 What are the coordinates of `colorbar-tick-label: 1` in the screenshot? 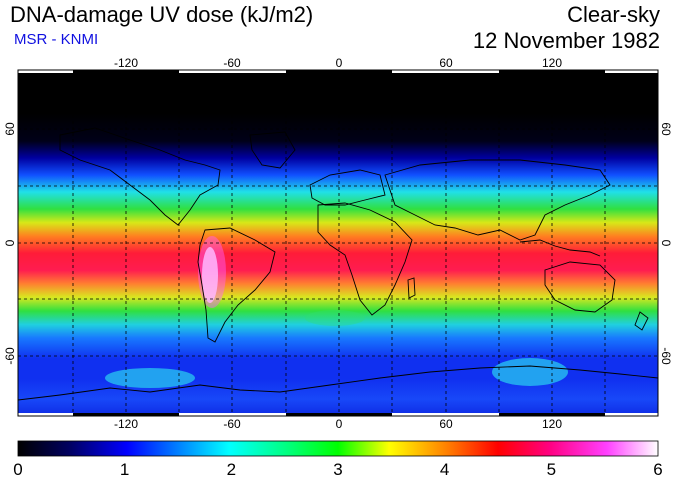 It's located at (124, 469).